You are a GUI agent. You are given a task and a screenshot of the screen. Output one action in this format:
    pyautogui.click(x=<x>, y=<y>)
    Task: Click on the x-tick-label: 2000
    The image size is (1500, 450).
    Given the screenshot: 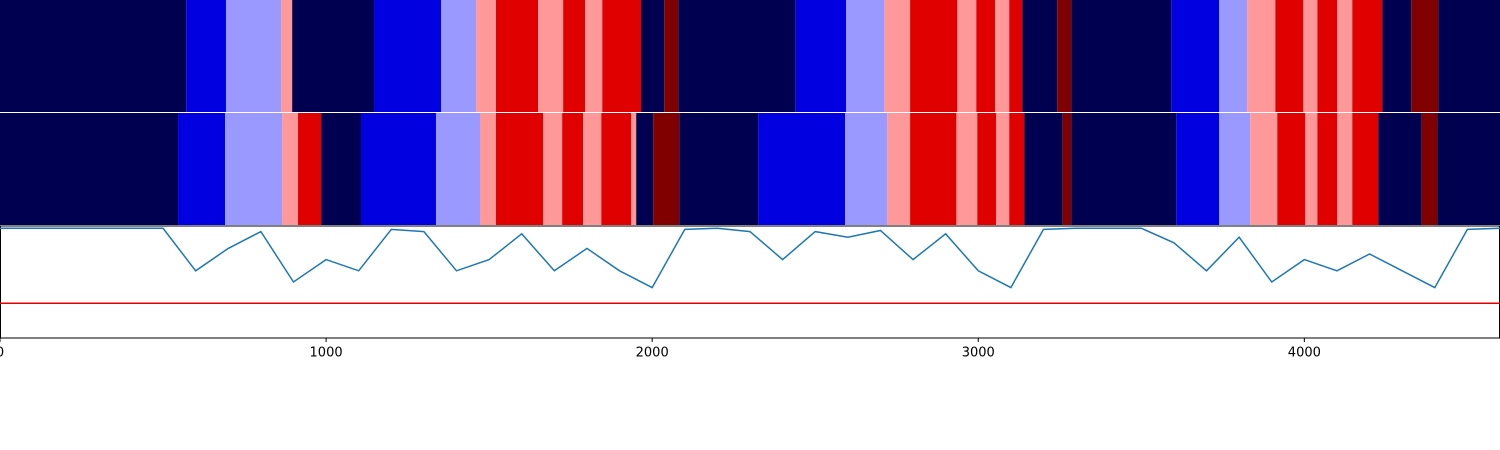 What is the action you would take?
    pyautogui.click(x=652, y=353)
    